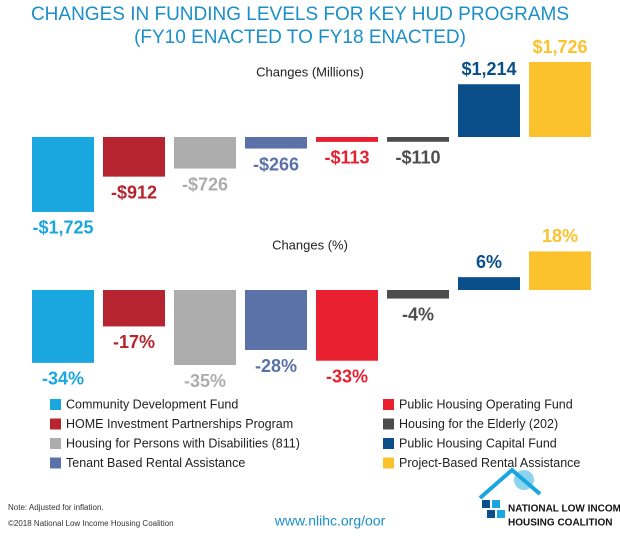 This screenshot has height=537, width=620. I want to click on value-label: -$1,725, so click(62, 228).